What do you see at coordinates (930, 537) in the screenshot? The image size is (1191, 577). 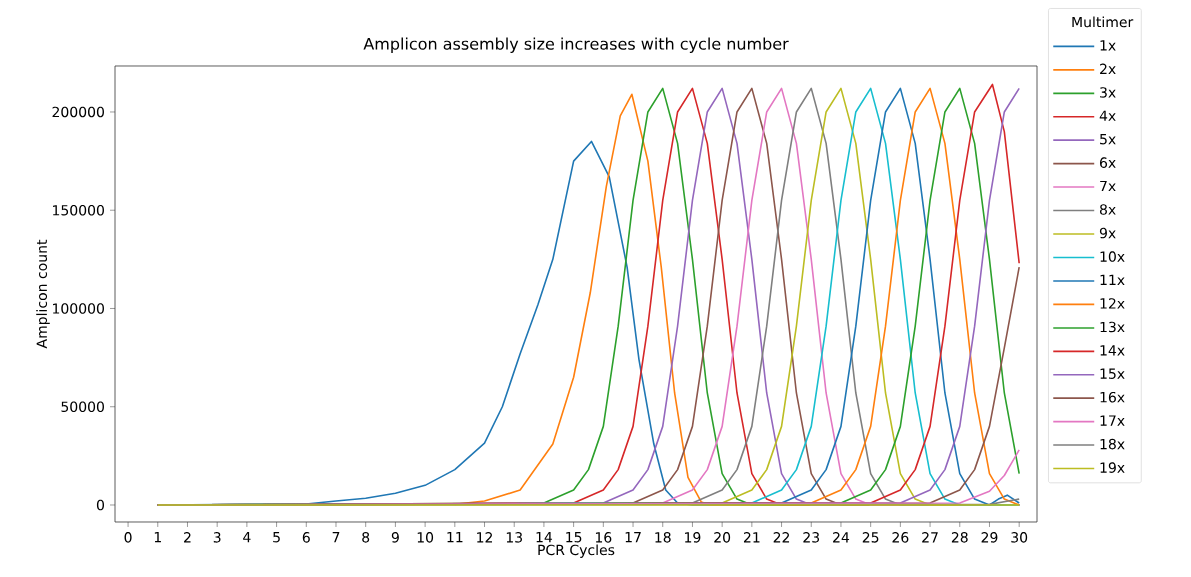 I see `x-tick-label: 27` at bounding box center [930, 537].